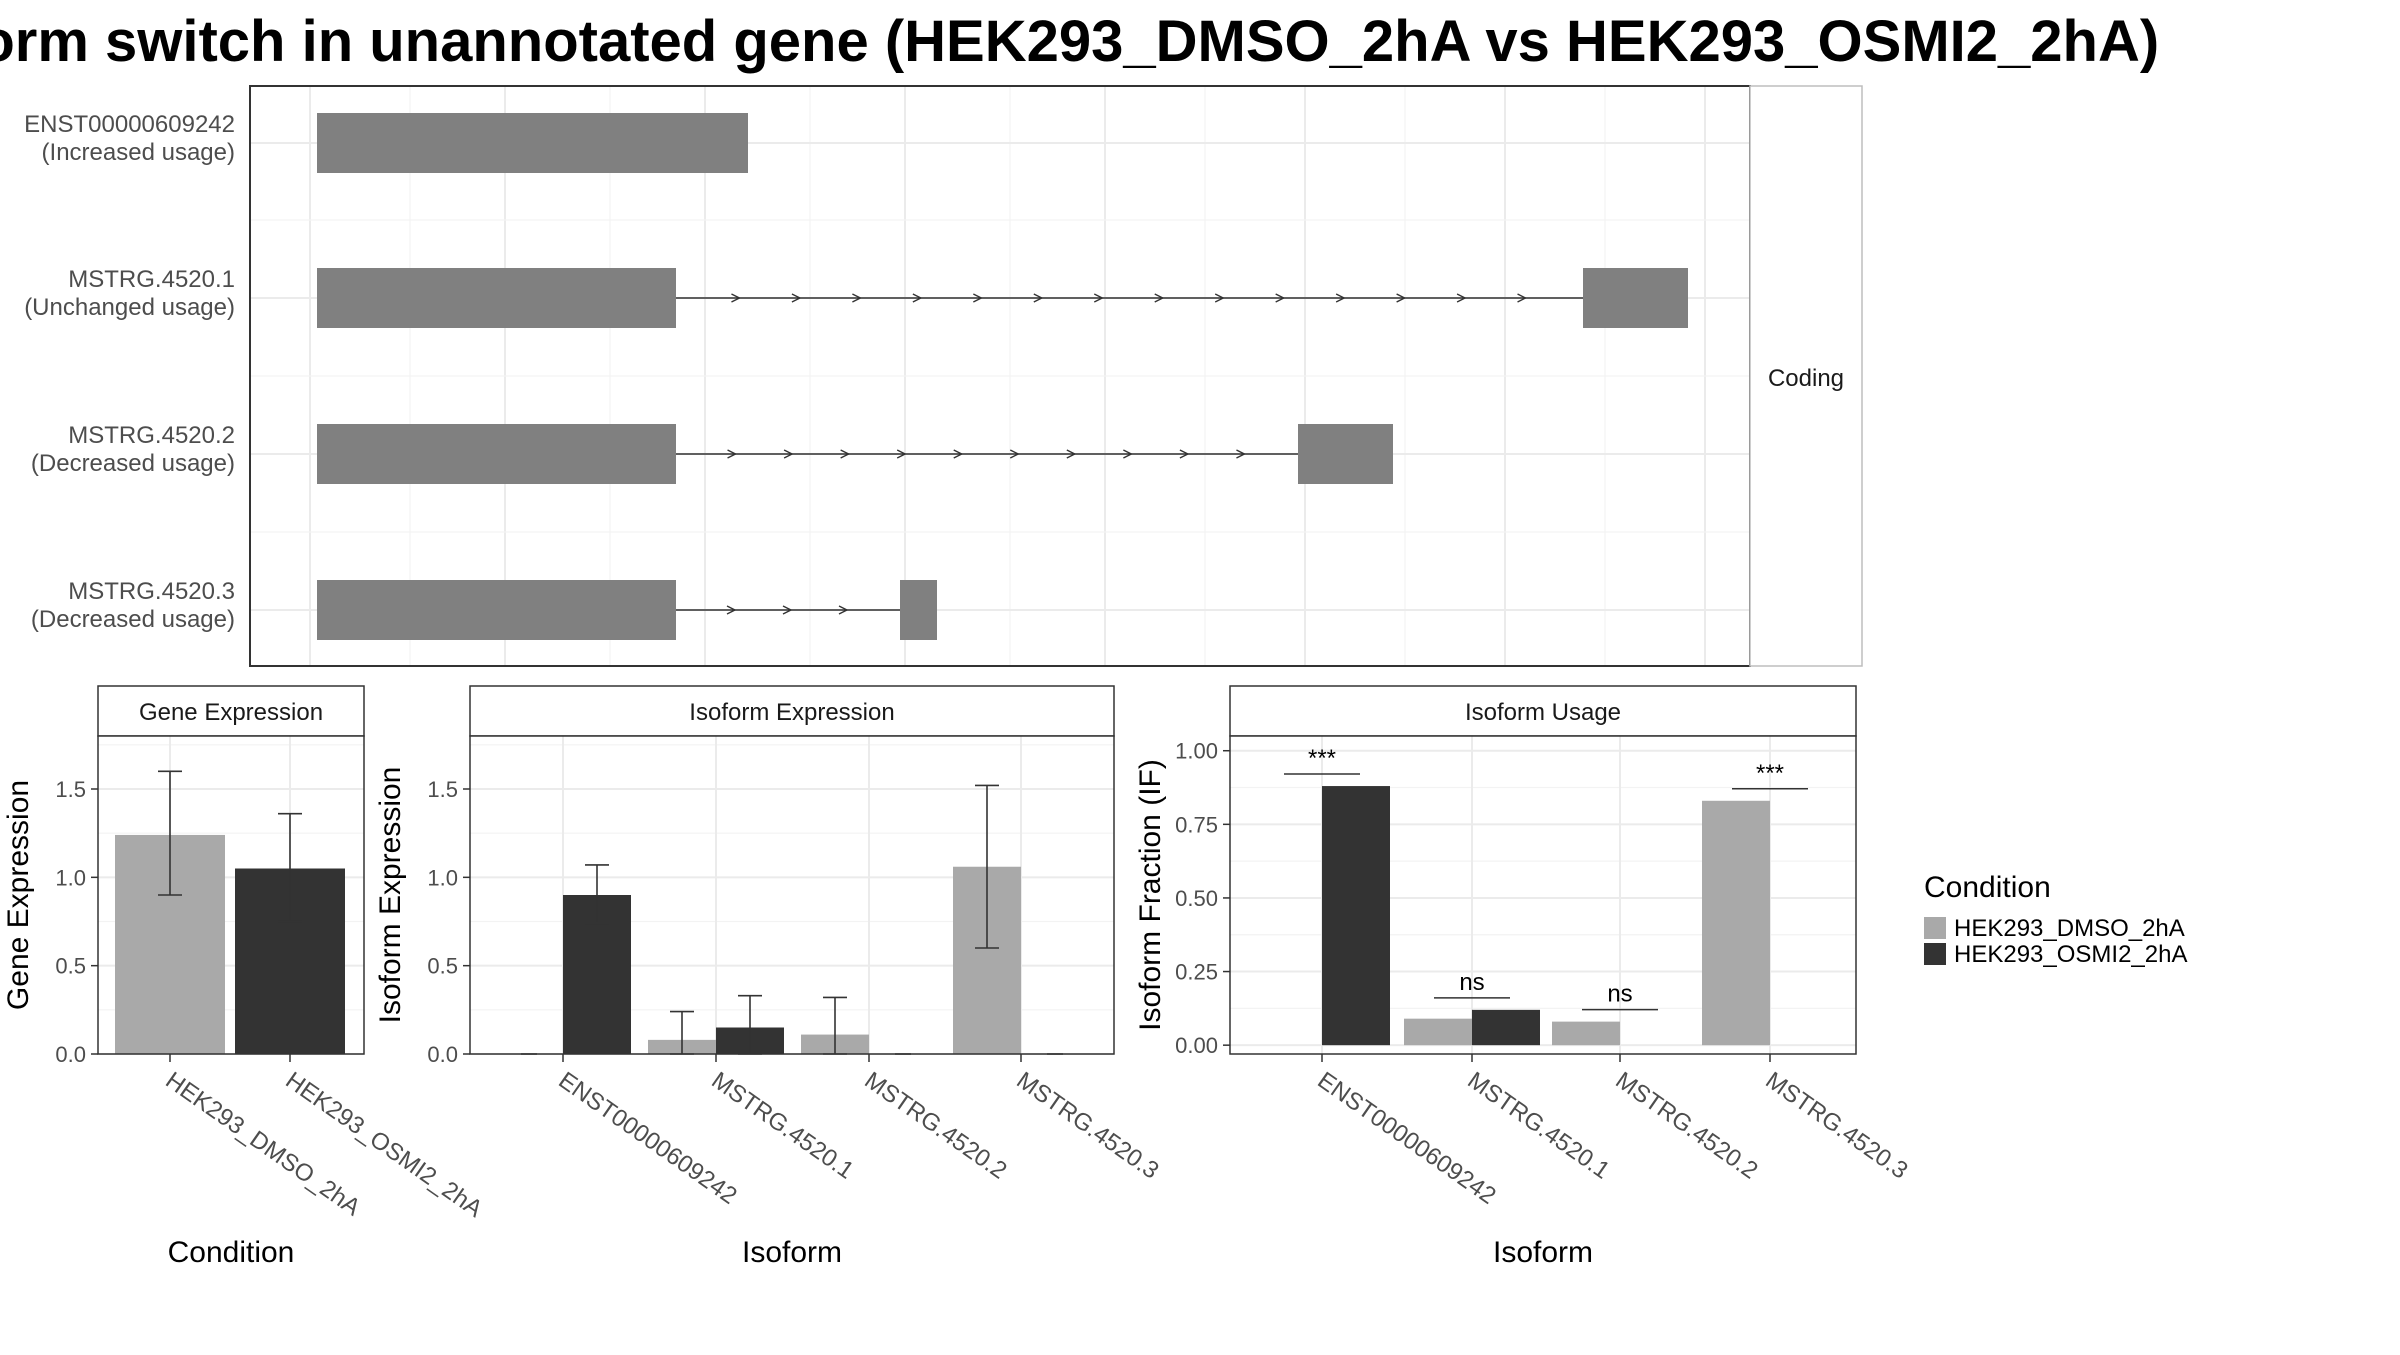  What do you see at coordinates (390, 895) in the screenshot?
I see `panel-2-y-axis-title: Isoform Expression` at bounding box center [390, 895].